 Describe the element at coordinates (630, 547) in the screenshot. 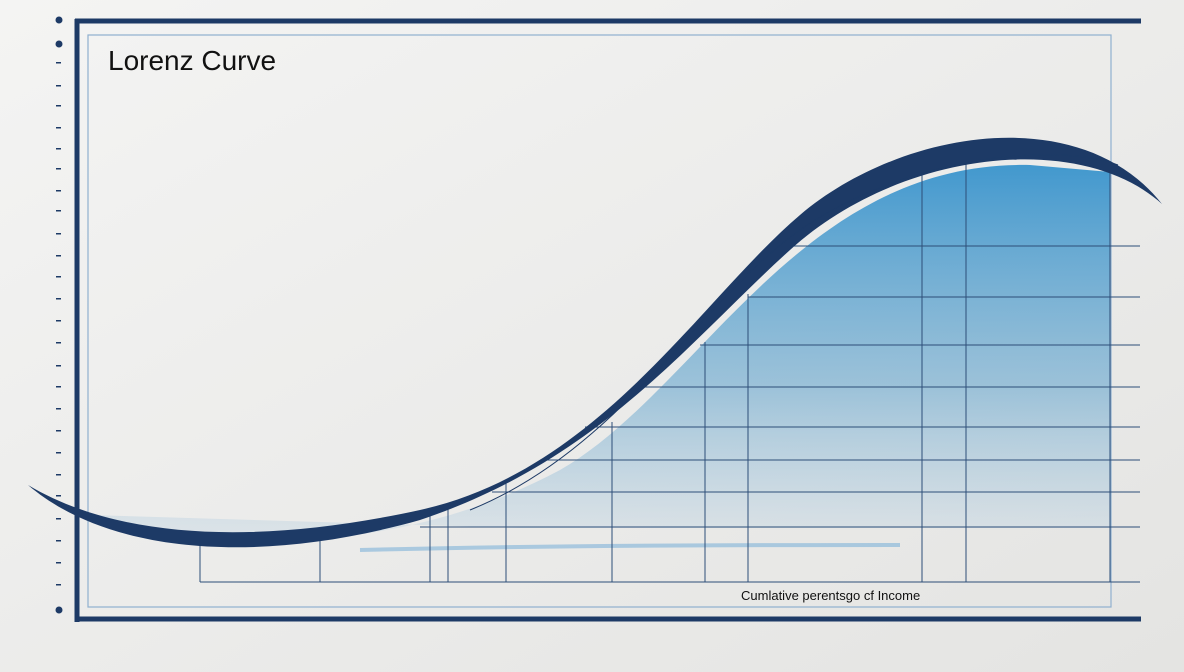

I see `swoosh-shadow` at that location.